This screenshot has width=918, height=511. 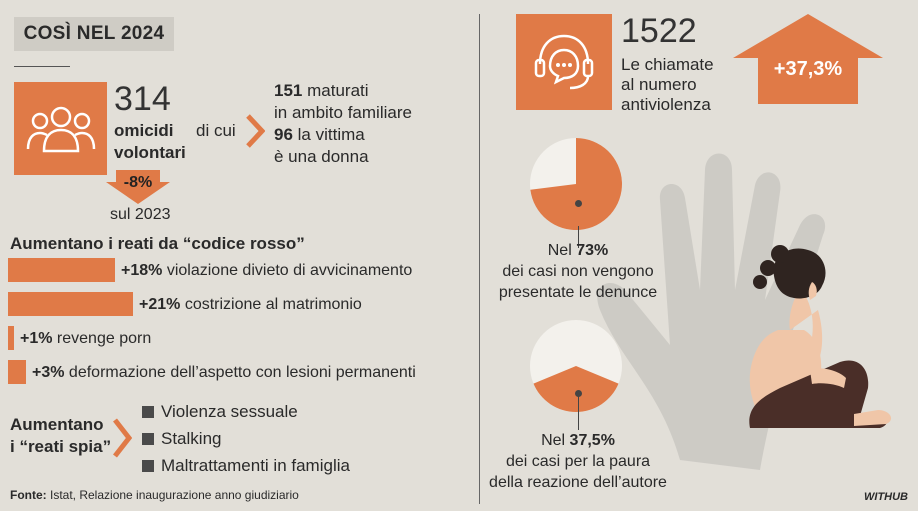 What do you see at coordinates (61, 446) in the screenshot?
I see `reati-spia-heading-2: i “reati spia”` at bounding box center [61, 446].